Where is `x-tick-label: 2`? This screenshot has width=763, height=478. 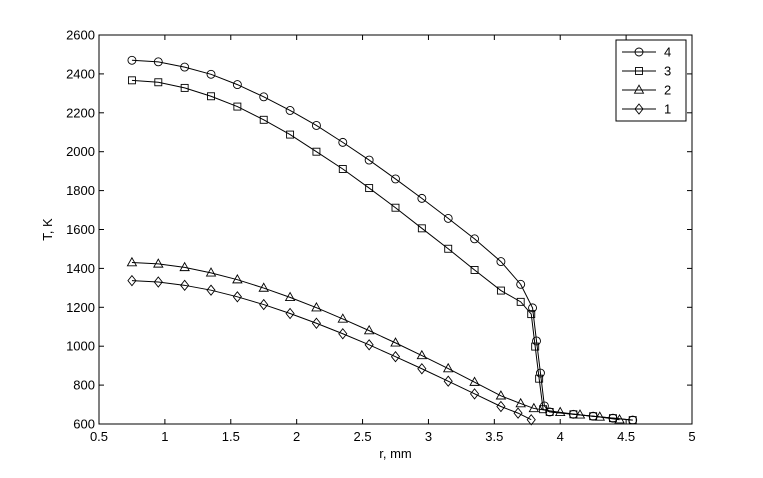
x-tick-label: 2 is located at coordinates (296, 436).